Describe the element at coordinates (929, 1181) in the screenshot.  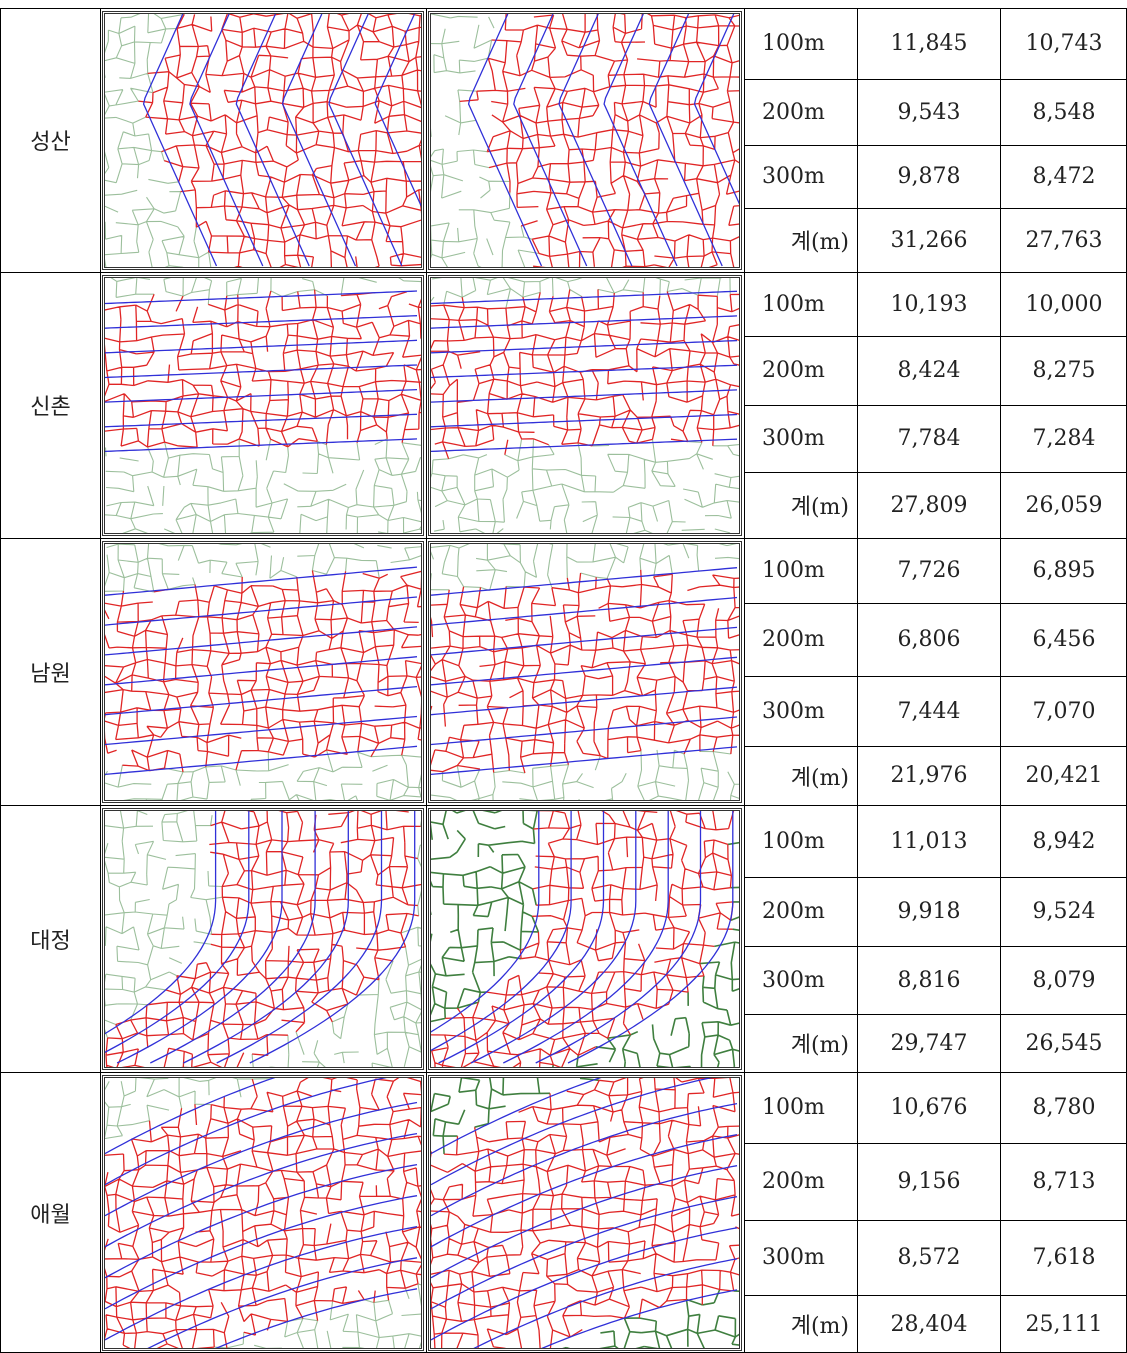
I see `value-cell: 9,156` at that location.